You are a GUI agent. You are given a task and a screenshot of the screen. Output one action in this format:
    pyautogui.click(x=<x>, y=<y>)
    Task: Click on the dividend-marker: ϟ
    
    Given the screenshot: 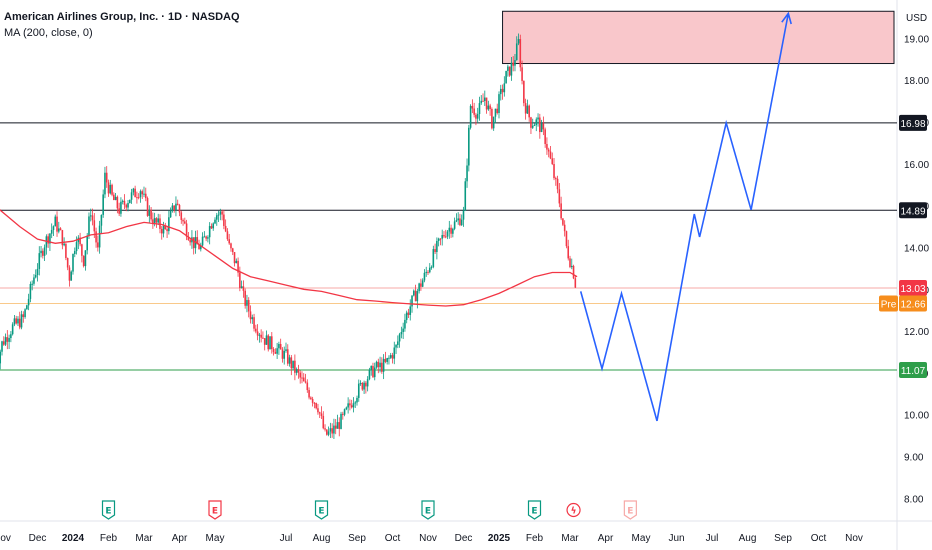 What is the action you would take?
    pyautogui.click(x=573, y=510)
    